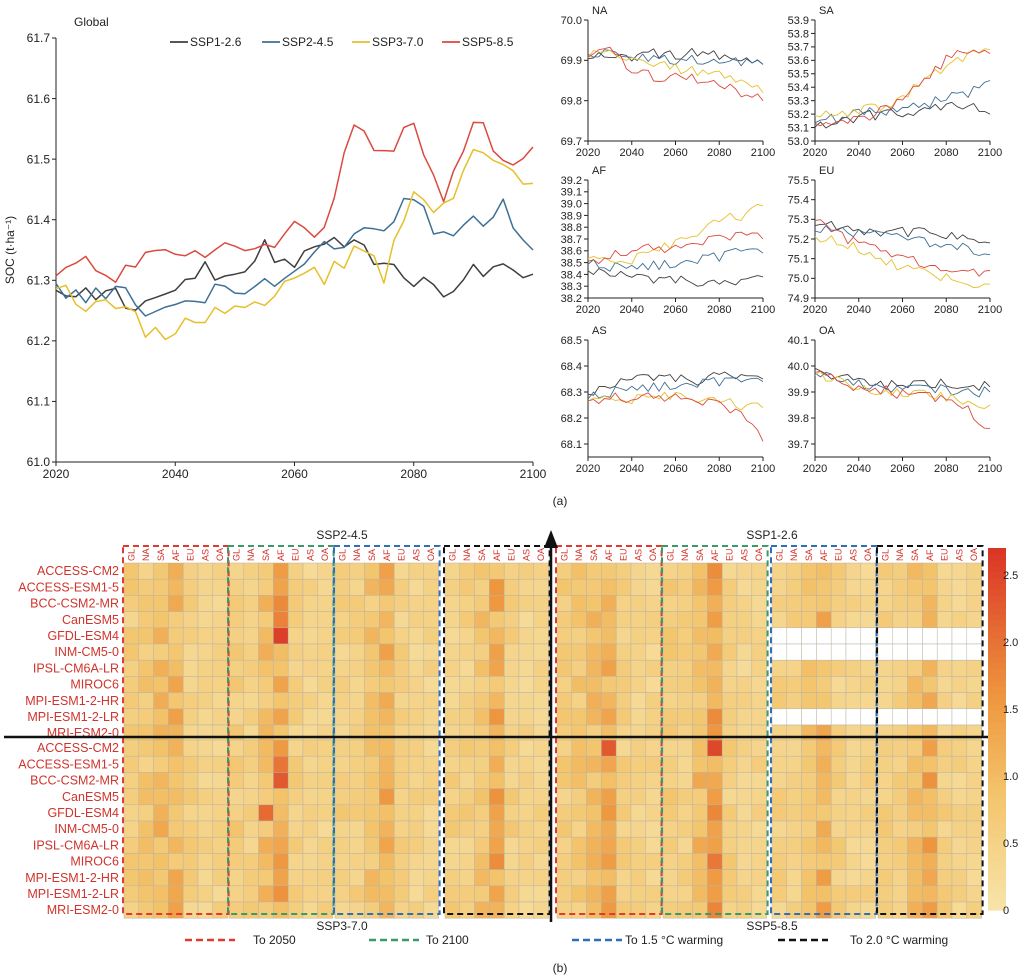 This screenshot has height=978, width=1024. What do you see at coordinates (902, 88) in the screenshot?
I see `series-line-SSP5-8.5` at bounding box center [902, 88].